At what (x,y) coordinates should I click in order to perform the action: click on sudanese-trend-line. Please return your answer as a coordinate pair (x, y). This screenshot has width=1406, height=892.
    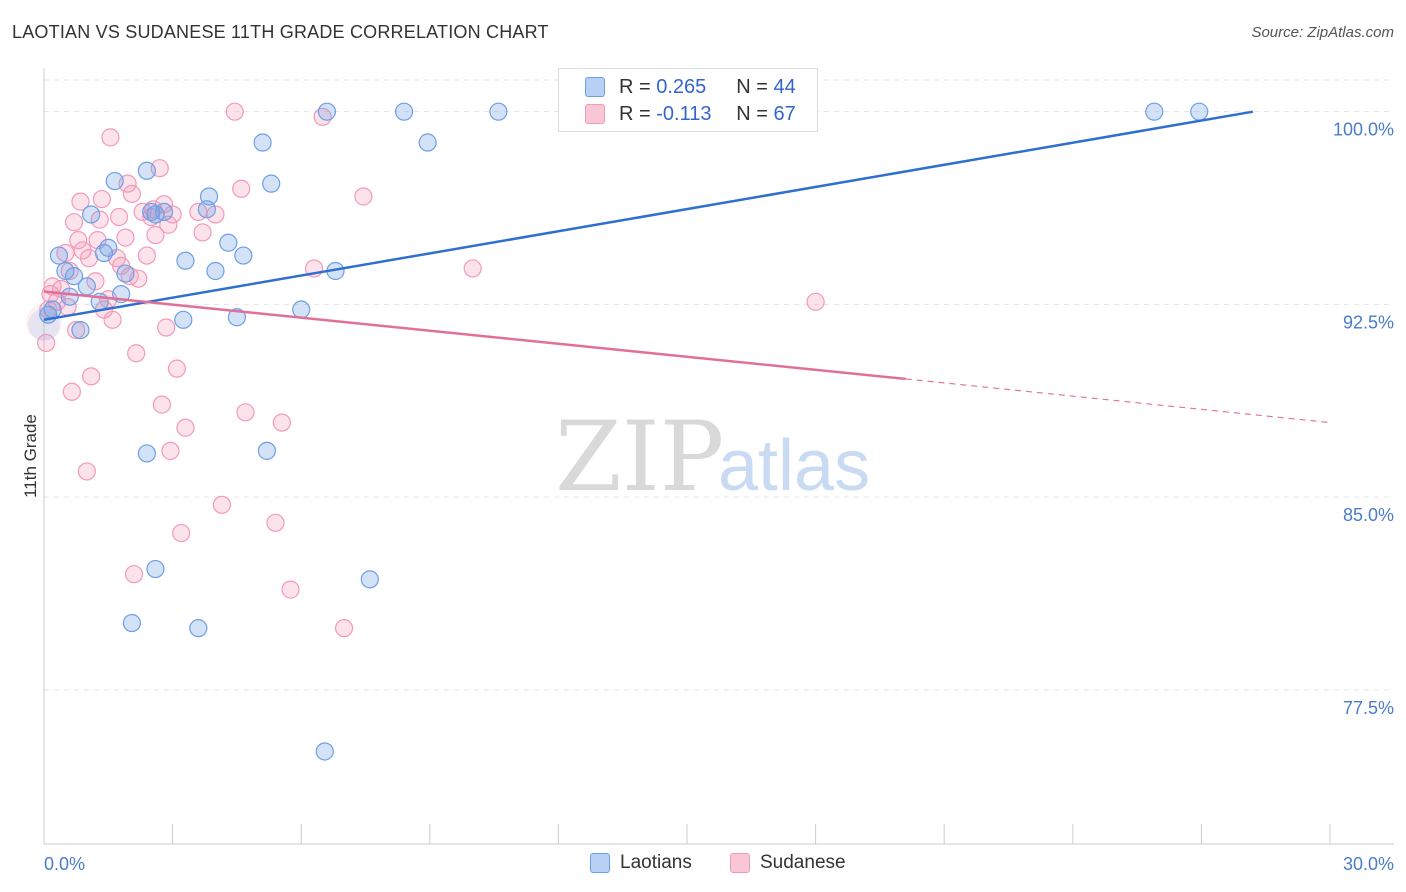
    Looking at the image, I should click on (474, 335).